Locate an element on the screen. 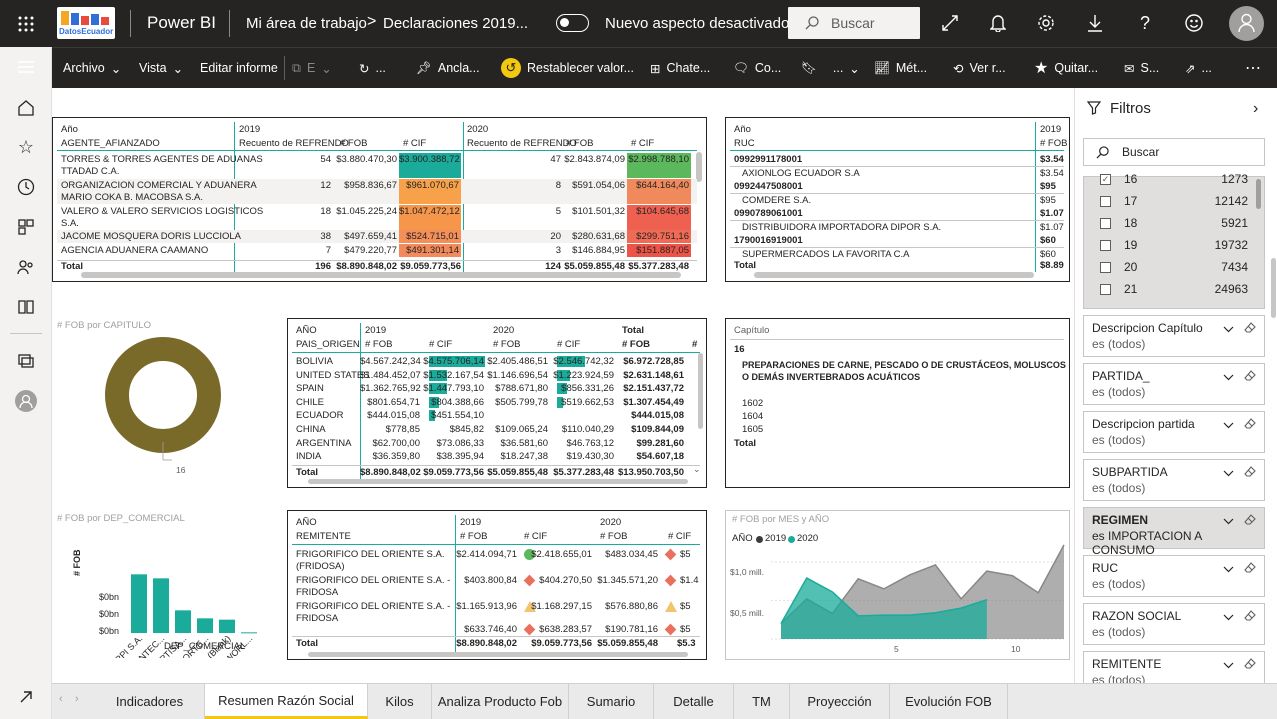 The image size is (1277, 719). checked-checkbox-icon: ✓ is located at coordinates (1105, 179).